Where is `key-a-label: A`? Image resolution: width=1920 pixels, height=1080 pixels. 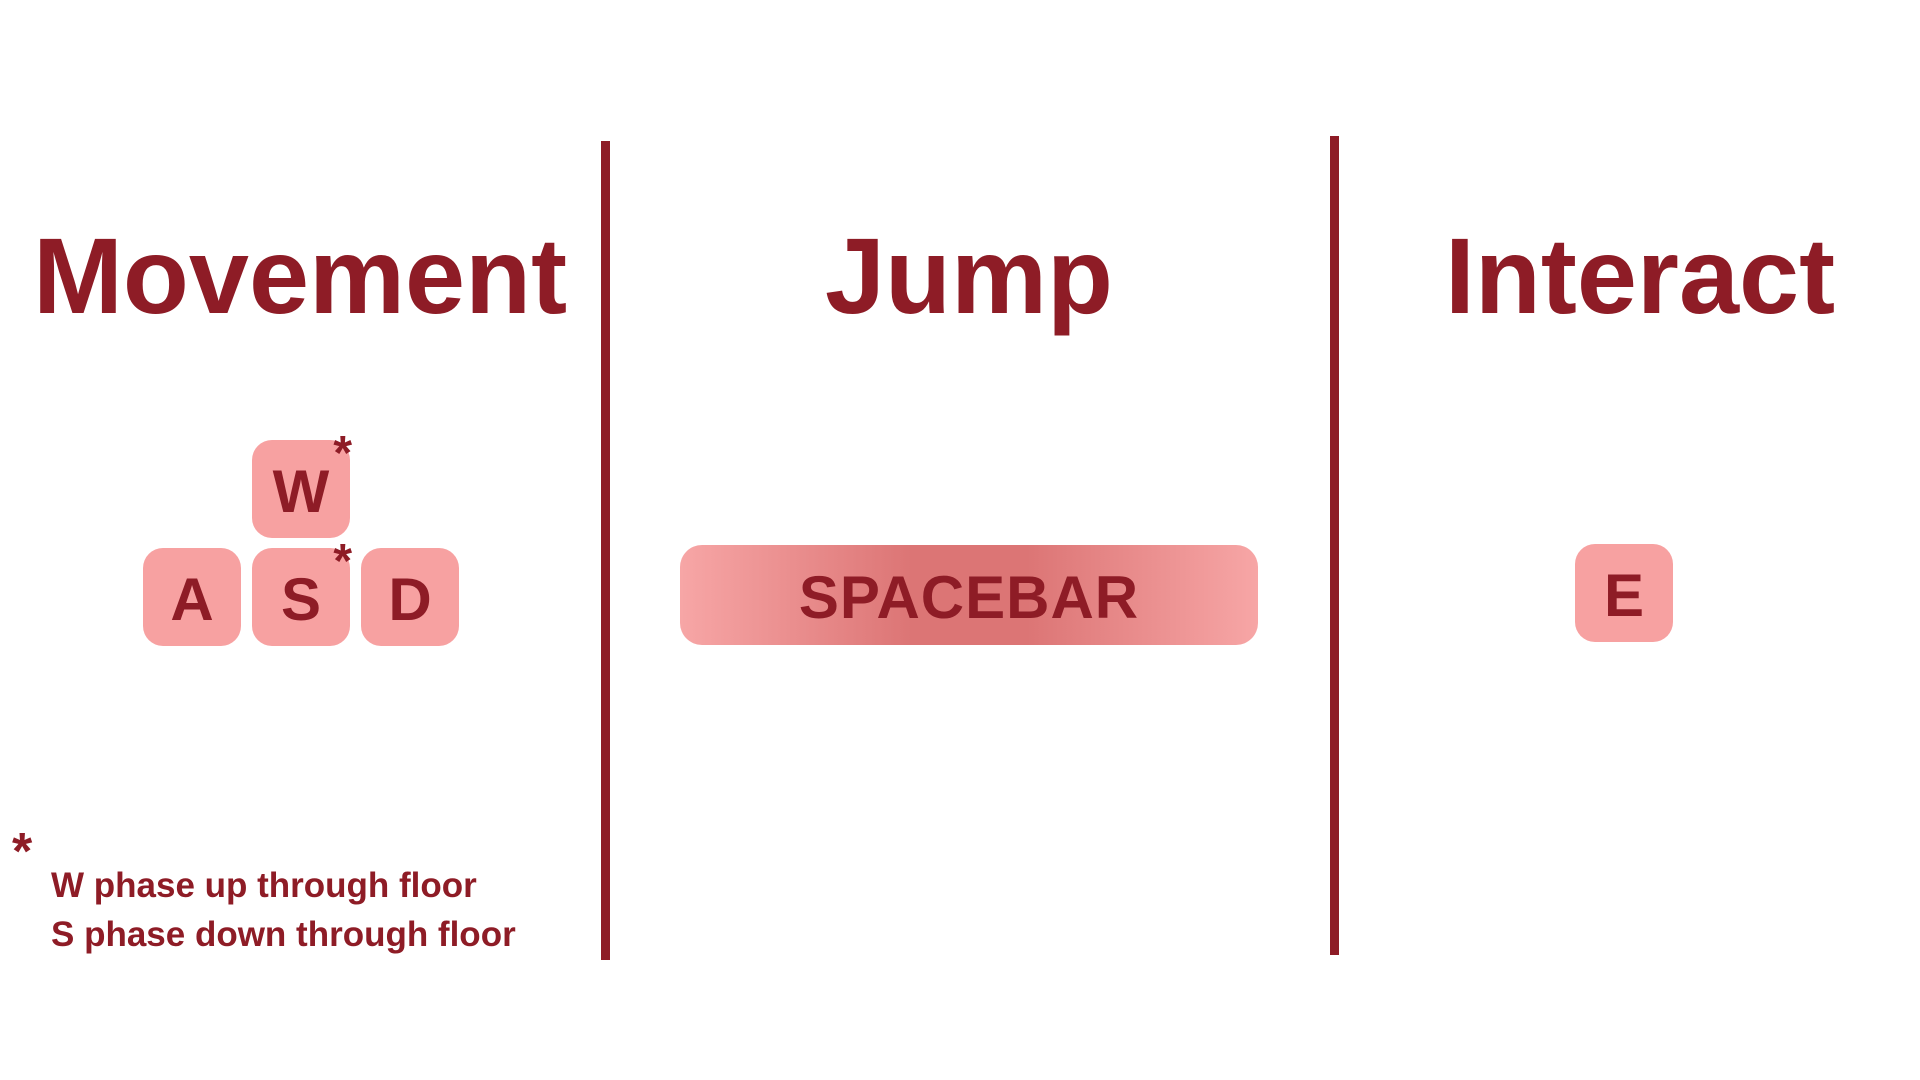
key-a-label: A is located at coordinates (192, 599).